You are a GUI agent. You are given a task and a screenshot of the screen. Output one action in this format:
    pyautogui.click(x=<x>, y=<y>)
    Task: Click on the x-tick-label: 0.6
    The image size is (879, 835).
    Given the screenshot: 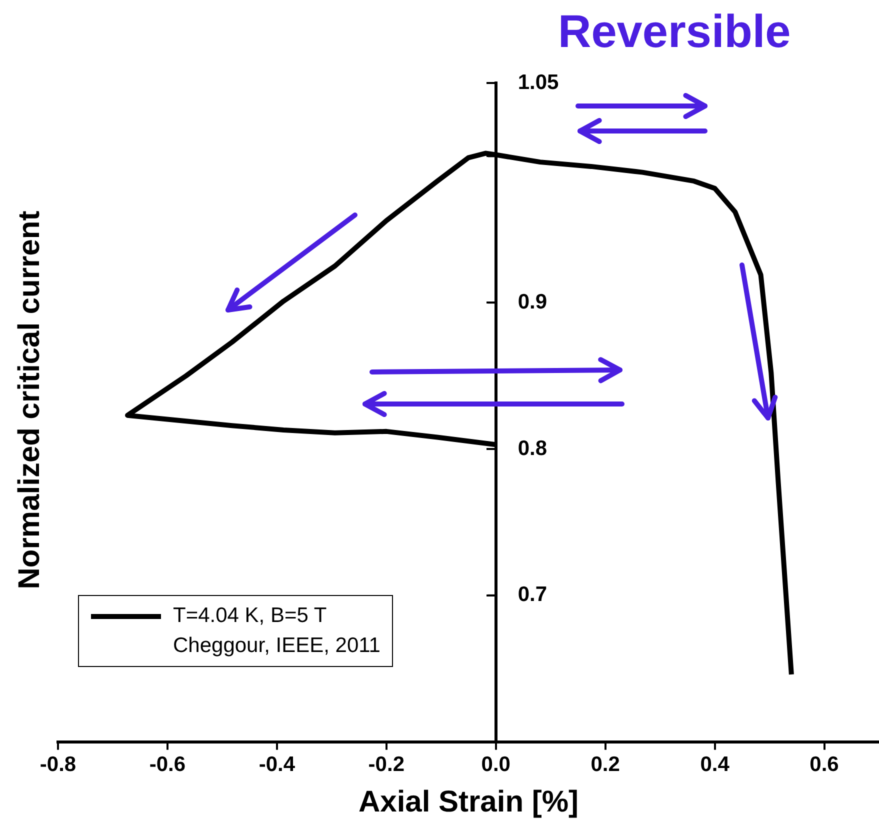 What is the action you would take?
    pyautogui.click(x=824, y=764)
    